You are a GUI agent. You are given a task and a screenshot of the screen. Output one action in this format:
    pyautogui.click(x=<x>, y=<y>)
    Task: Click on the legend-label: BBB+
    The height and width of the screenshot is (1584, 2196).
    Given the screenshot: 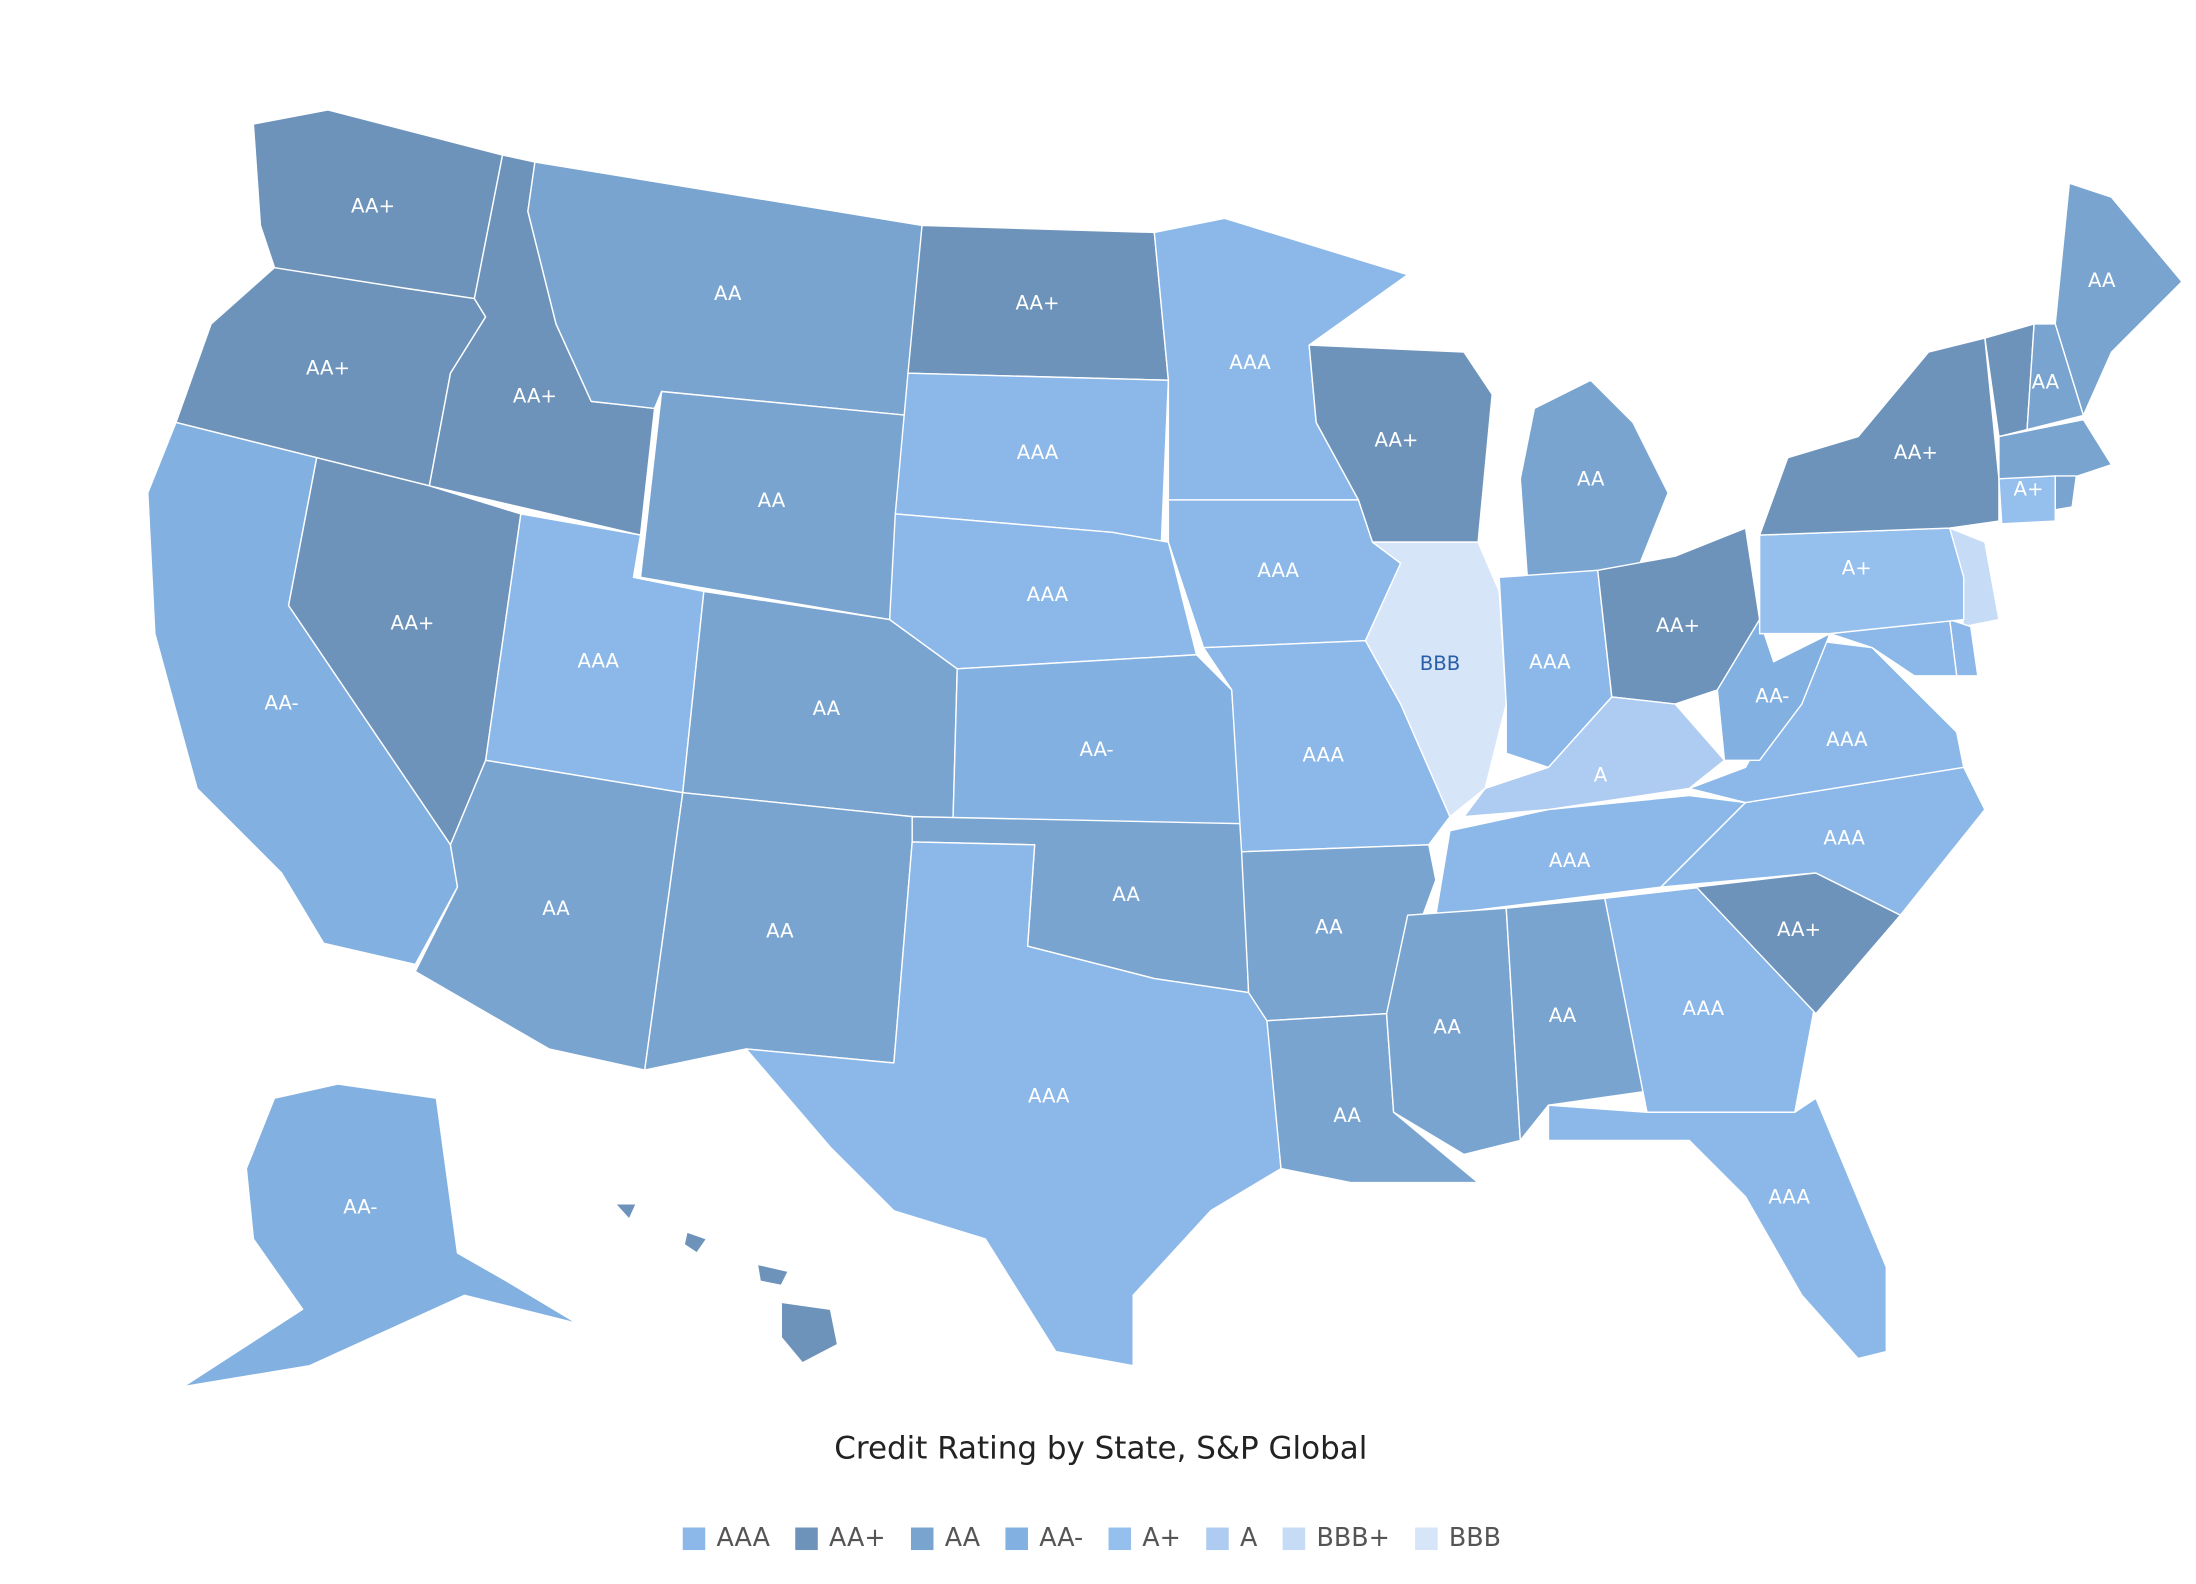 What is the action you would take?
    pyautogui.click(x=1352, y=1537)
    